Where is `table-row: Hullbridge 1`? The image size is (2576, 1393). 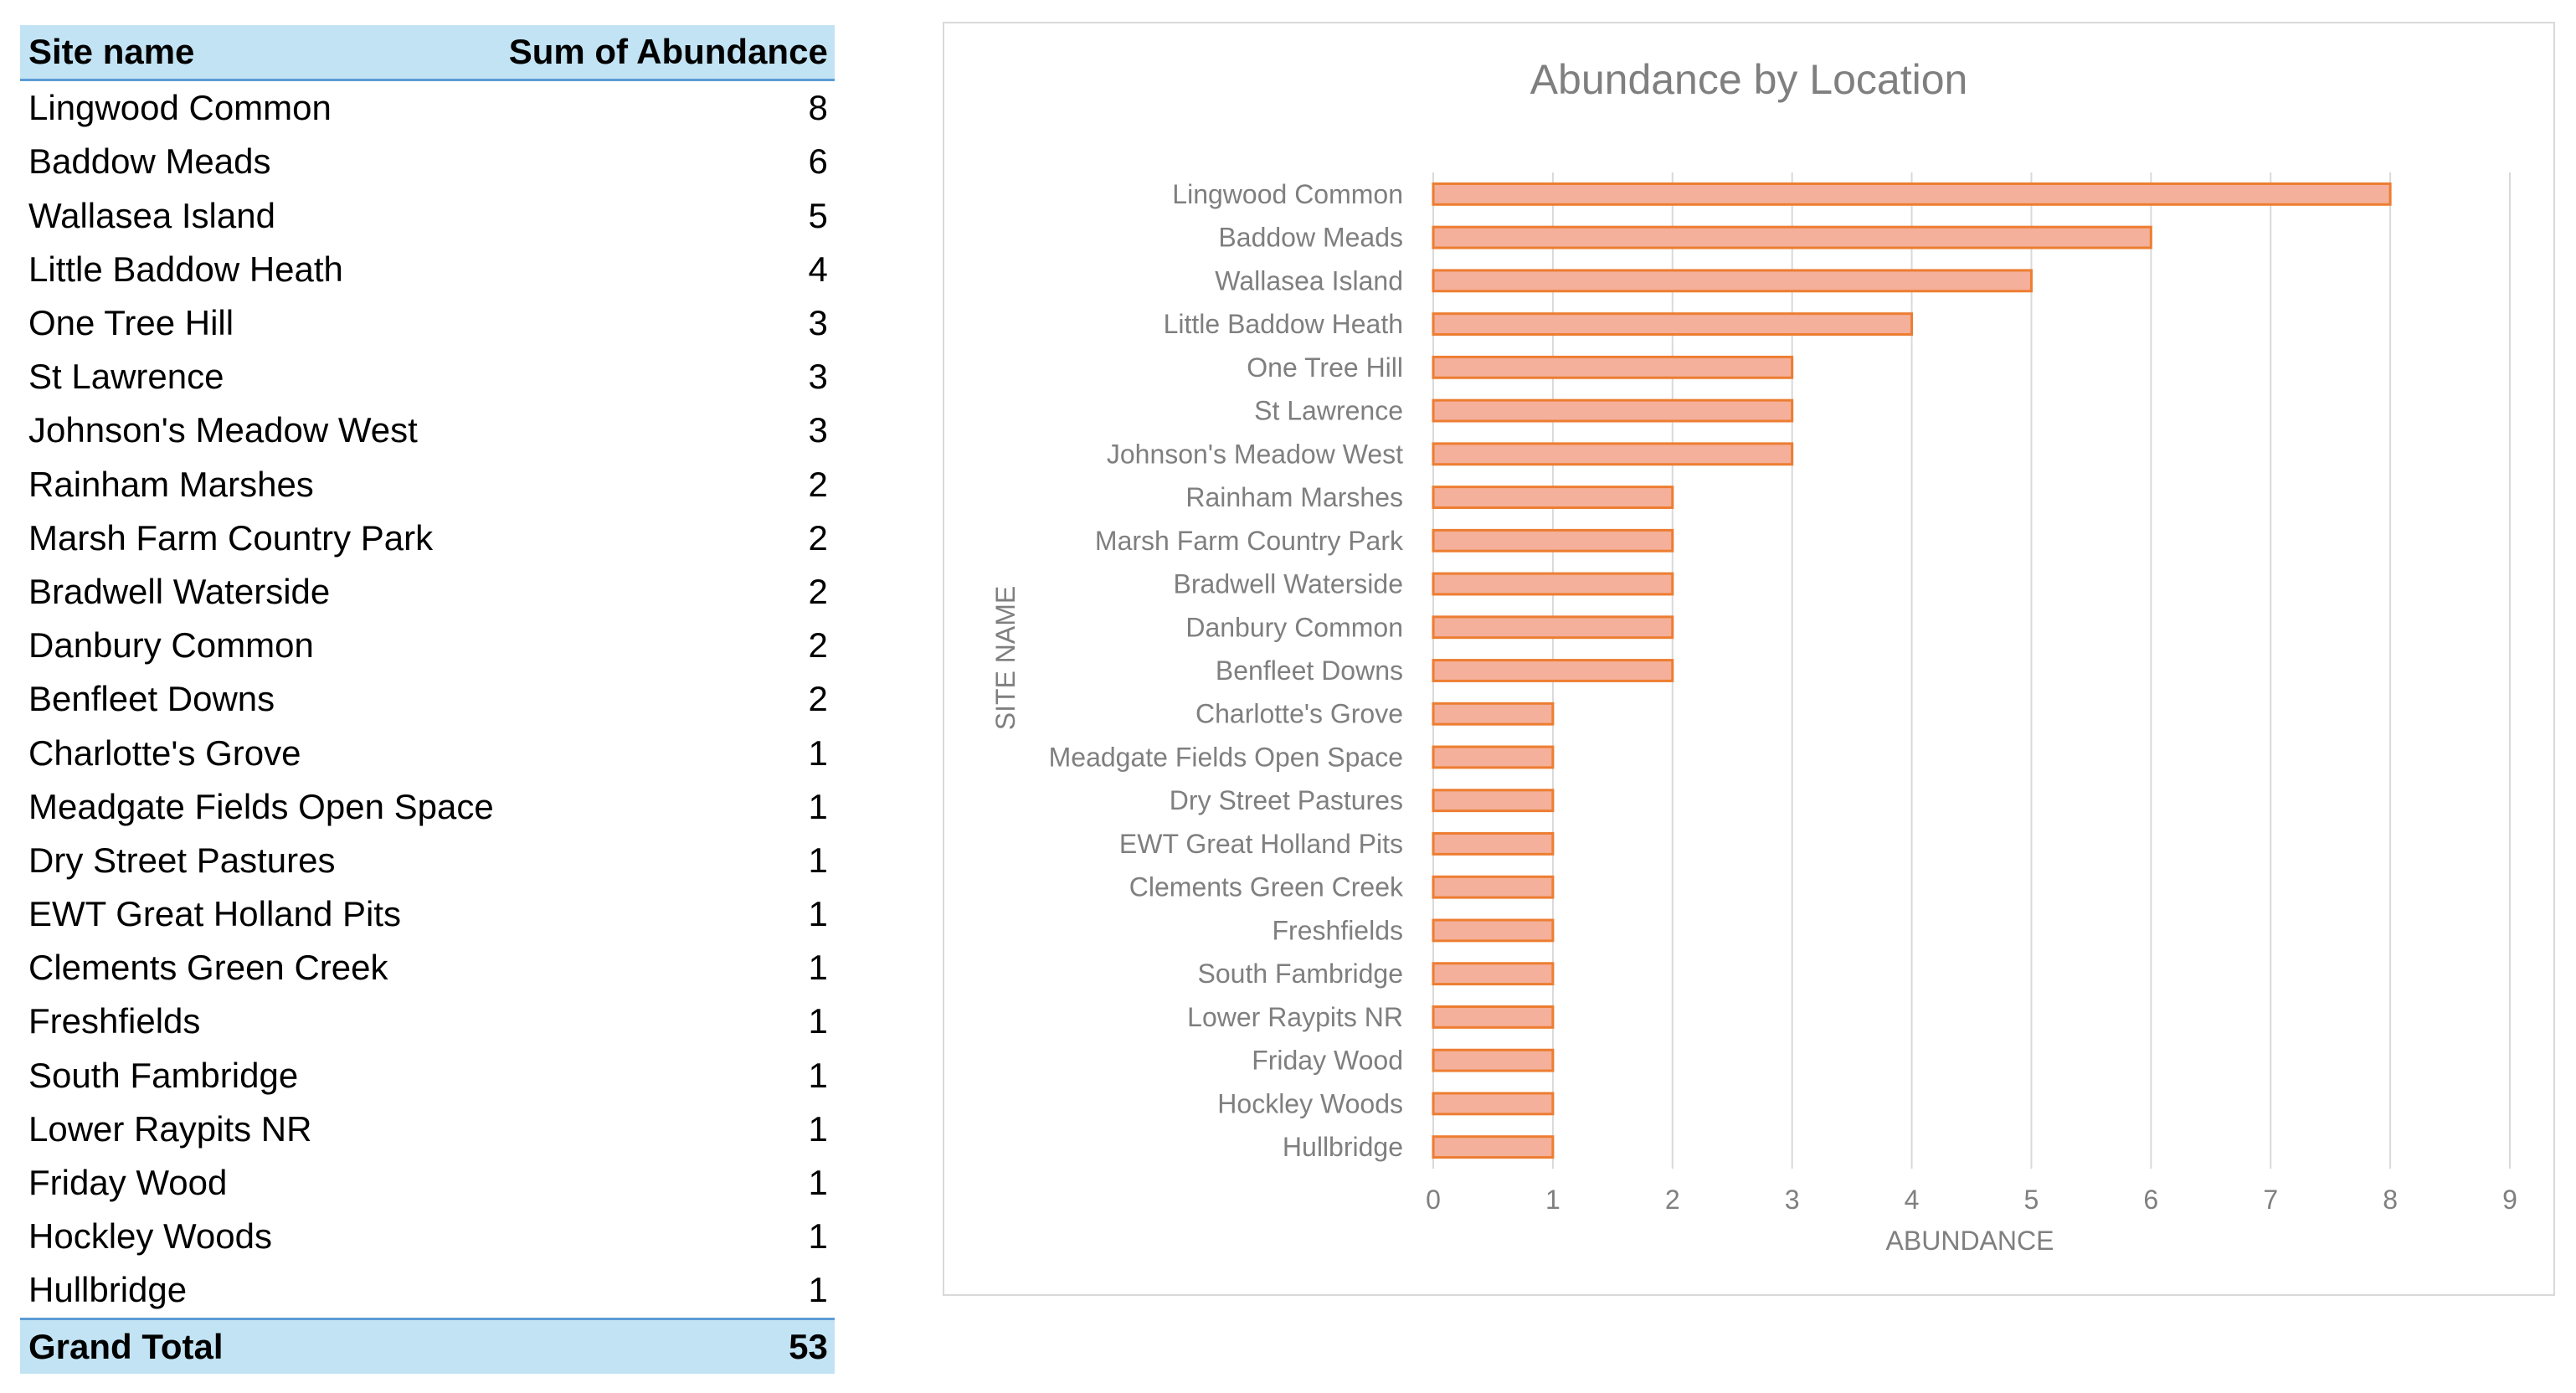
table-row: Hullbridge 1 is located at coordinates (428, 1291).